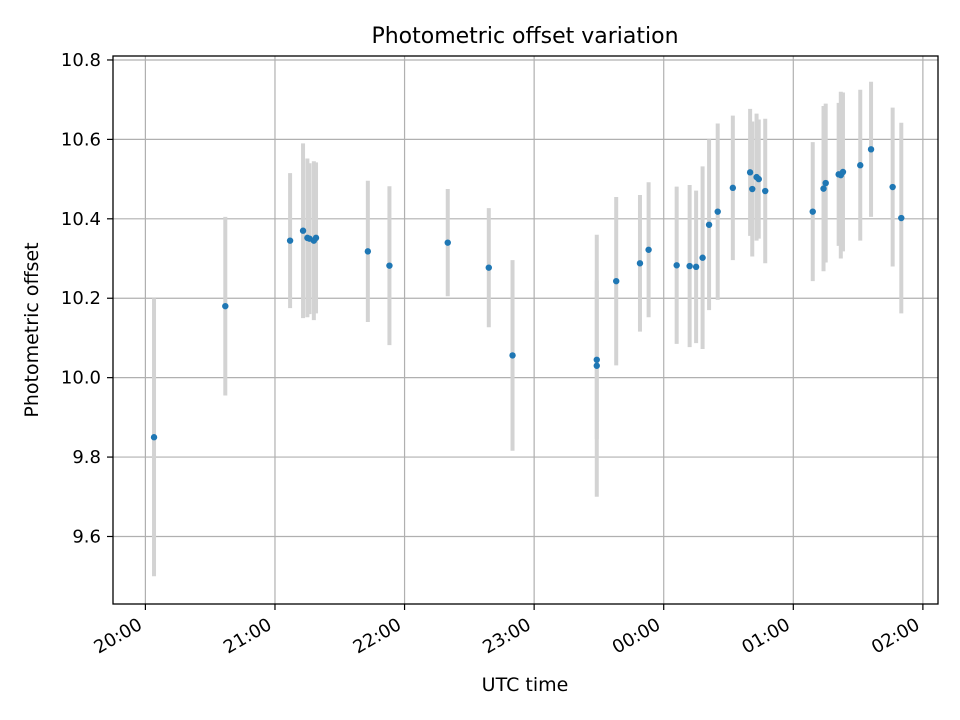  I want to click on y-tick-label: 10.0, so click(81, 378).